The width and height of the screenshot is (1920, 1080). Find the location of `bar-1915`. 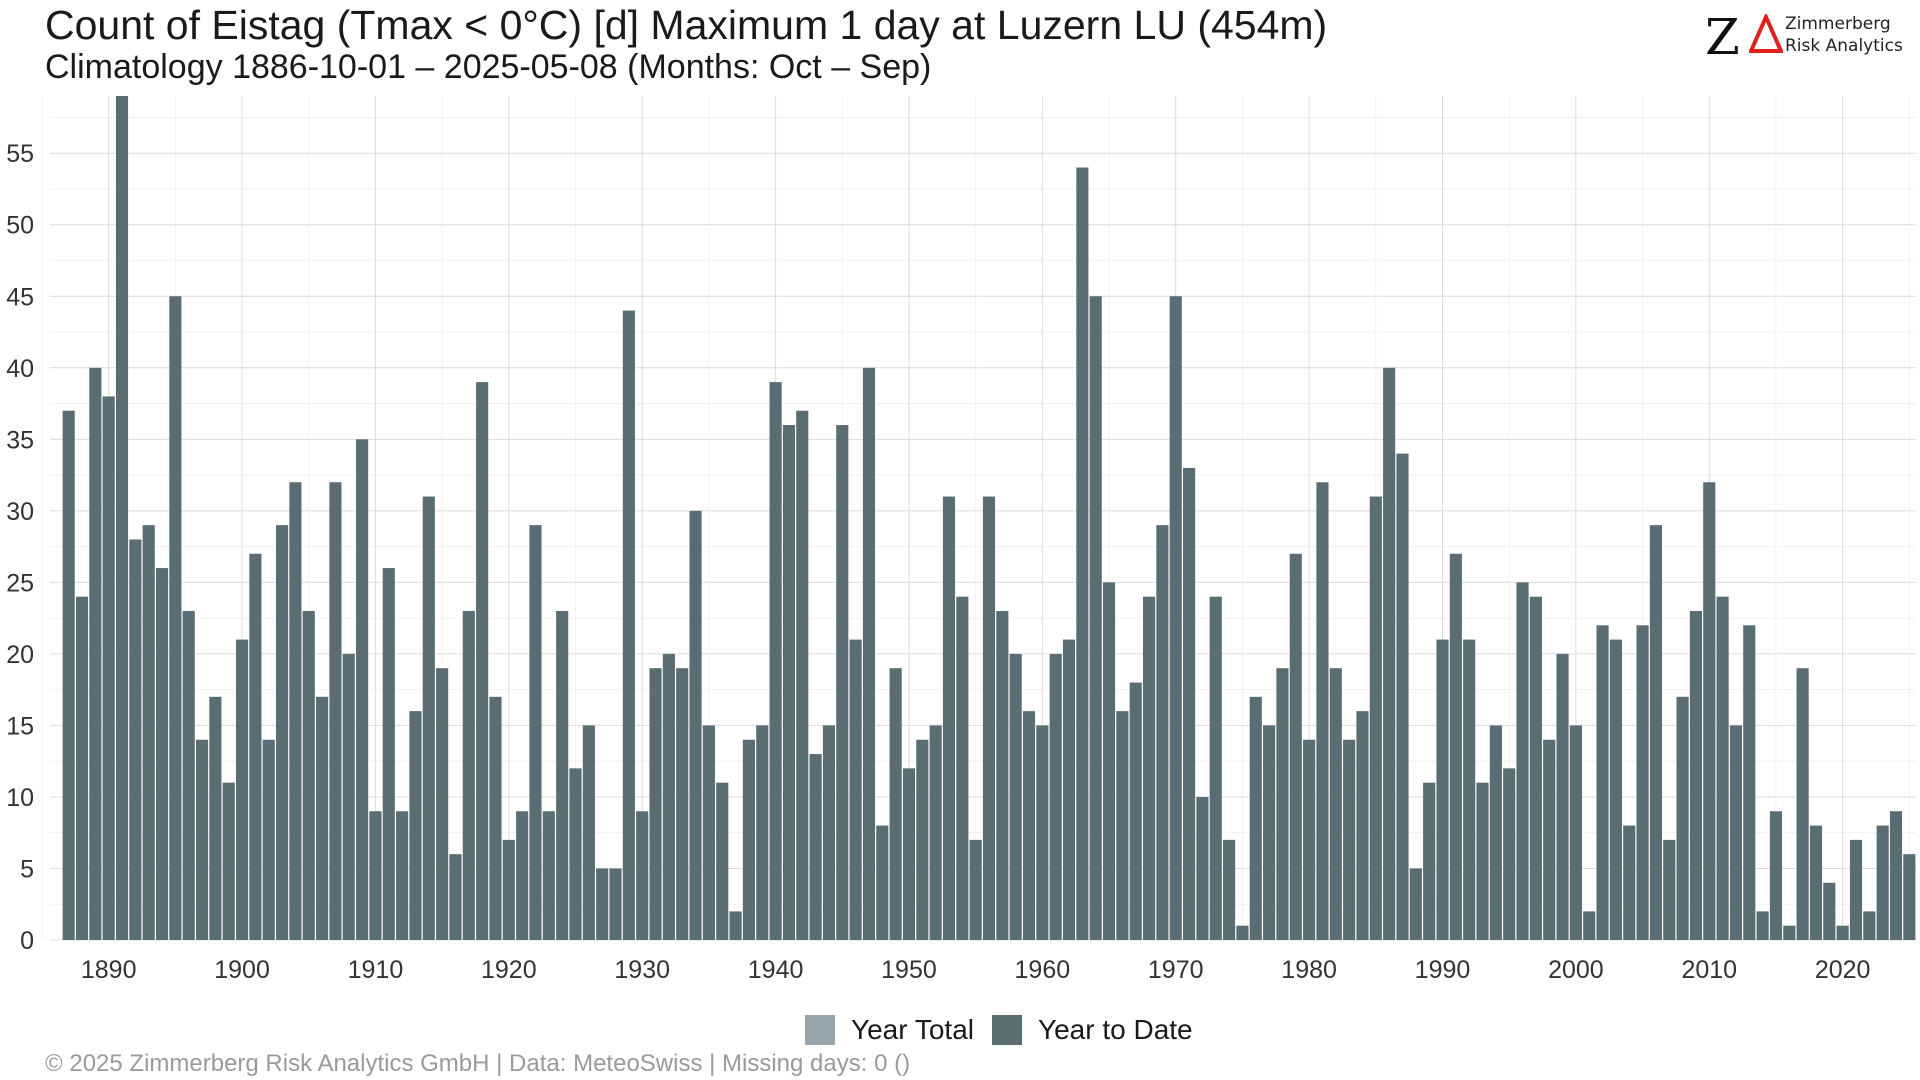

bar-1915 is located at coordinates (442, 804).